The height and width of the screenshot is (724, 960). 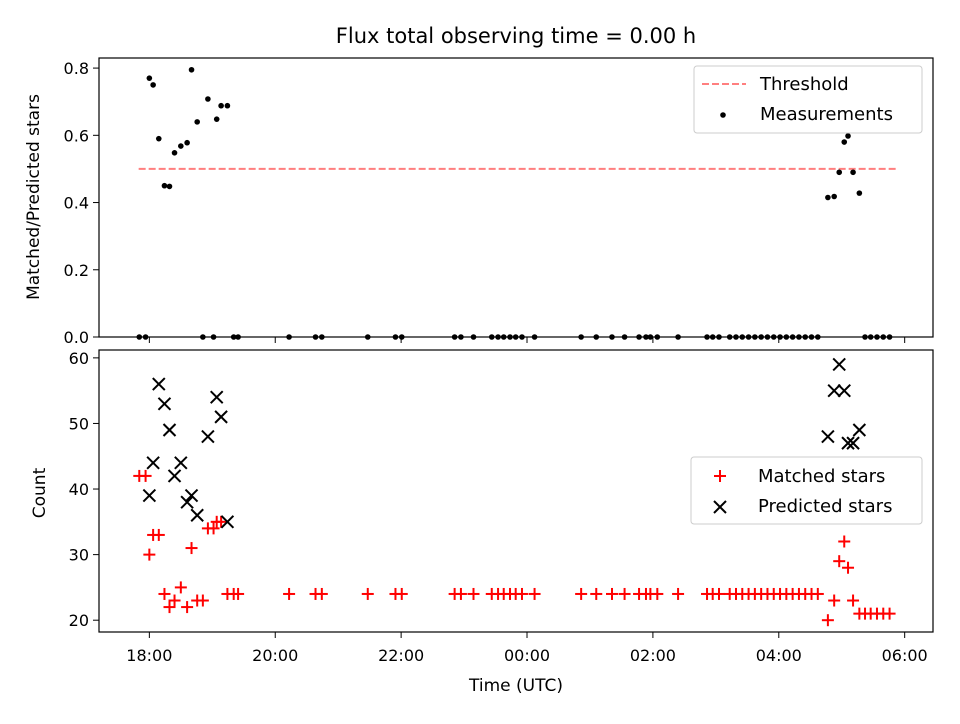 I want to click on bottom-y-tick-label: 40, so click(x=79, y=489).